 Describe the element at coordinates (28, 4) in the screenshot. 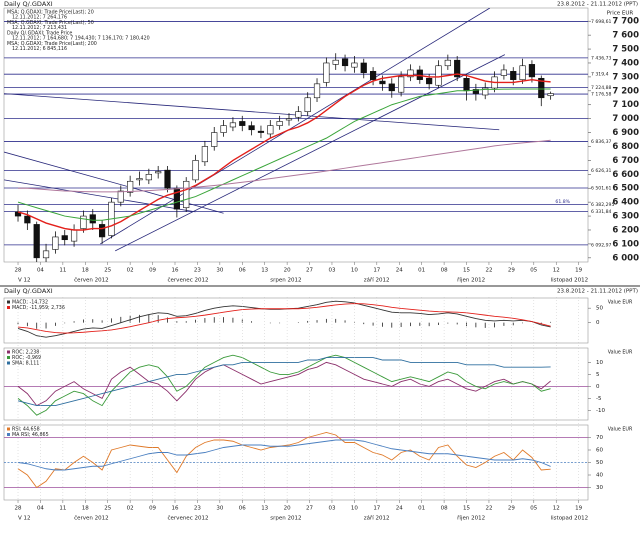

I see `panel-title: Daily Q/.GDAXI` at that location.